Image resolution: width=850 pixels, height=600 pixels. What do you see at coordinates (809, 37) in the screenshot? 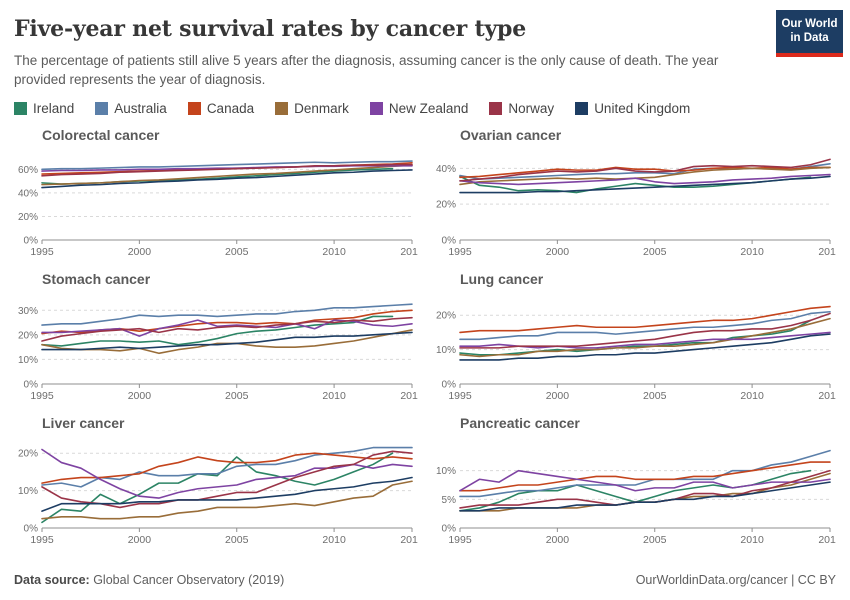
I see `owid-logo-line2: in Data` at bounding box center [809, 37].